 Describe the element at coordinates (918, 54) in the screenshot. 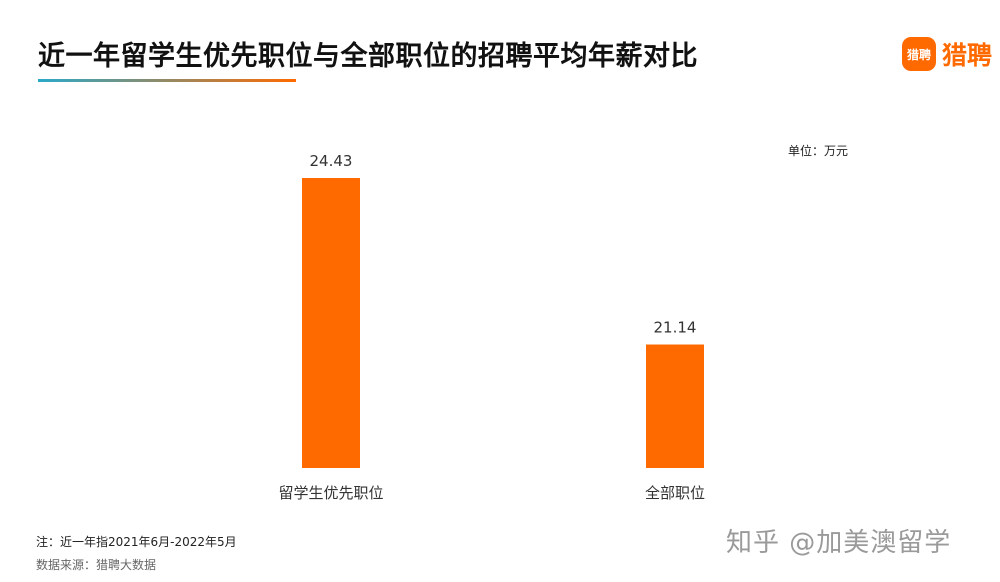

I see `liepin-logo-icon: 猎聘` at that location.